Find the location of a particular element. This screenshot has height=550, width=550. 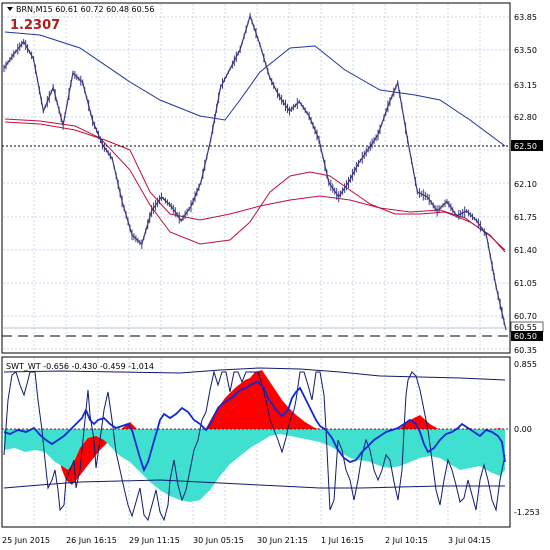

svg-text: 62.50 is located at coordinates (525, 146).